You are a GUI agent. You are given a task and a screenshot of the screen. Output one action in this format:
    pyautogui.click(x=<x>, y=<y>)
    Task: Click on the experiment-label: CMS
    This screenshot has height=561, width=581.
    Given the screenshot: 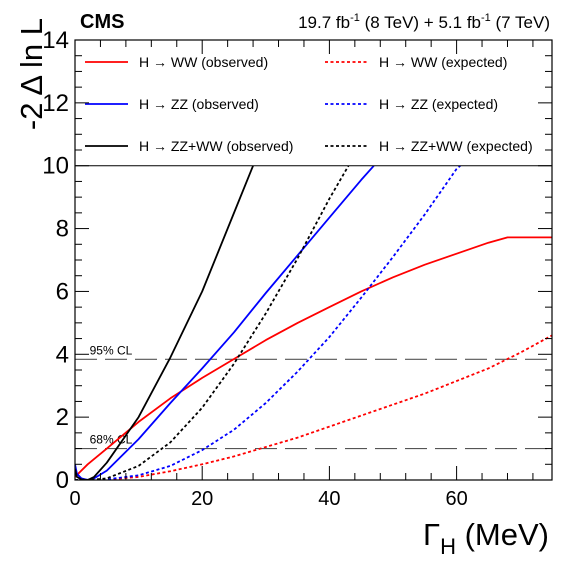 What is the action you would take?
    pyautogui.click(x=102, y=22)
    